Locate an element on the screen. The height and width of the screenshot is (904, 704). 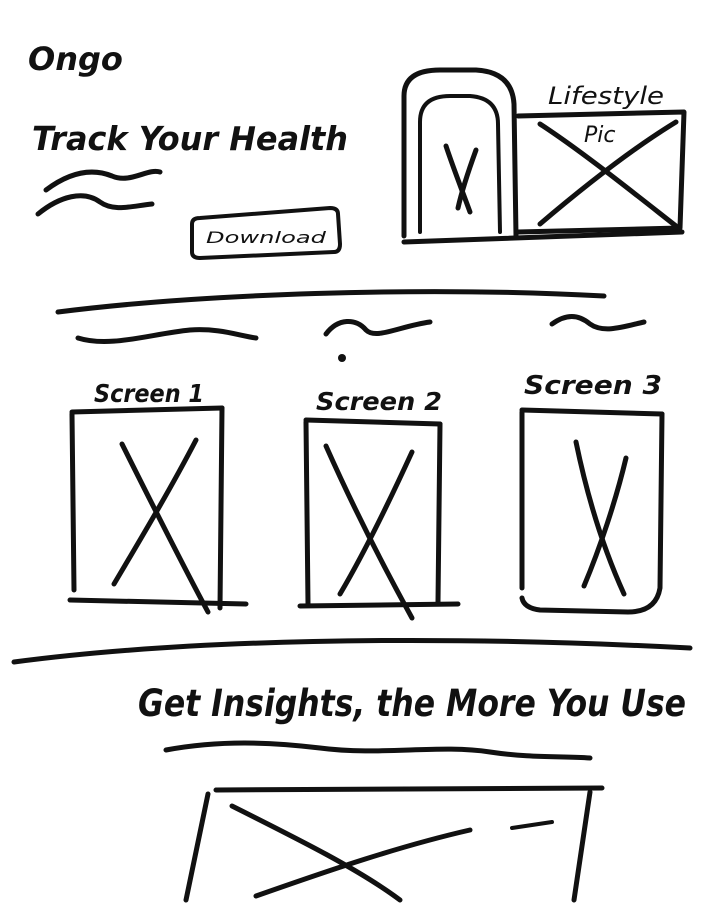
hero-headline: Track Your Health is located at coordinates (190, 138).